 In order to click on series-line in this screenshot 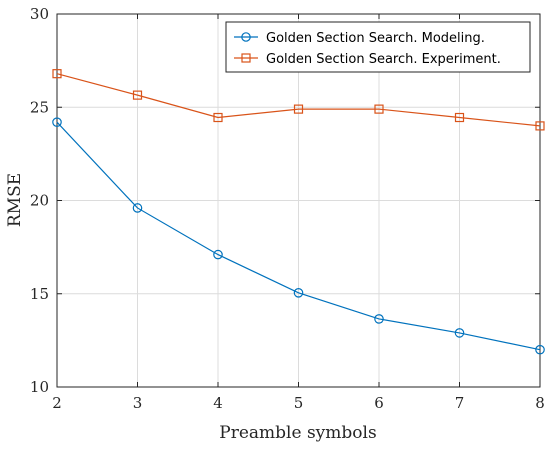, I will do `click(298, 100)`.